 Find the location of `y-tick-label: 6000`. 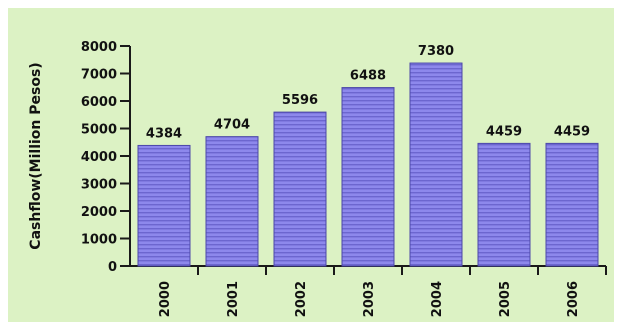

y-tick-label: 6000 is located at coordinates (99, 102).